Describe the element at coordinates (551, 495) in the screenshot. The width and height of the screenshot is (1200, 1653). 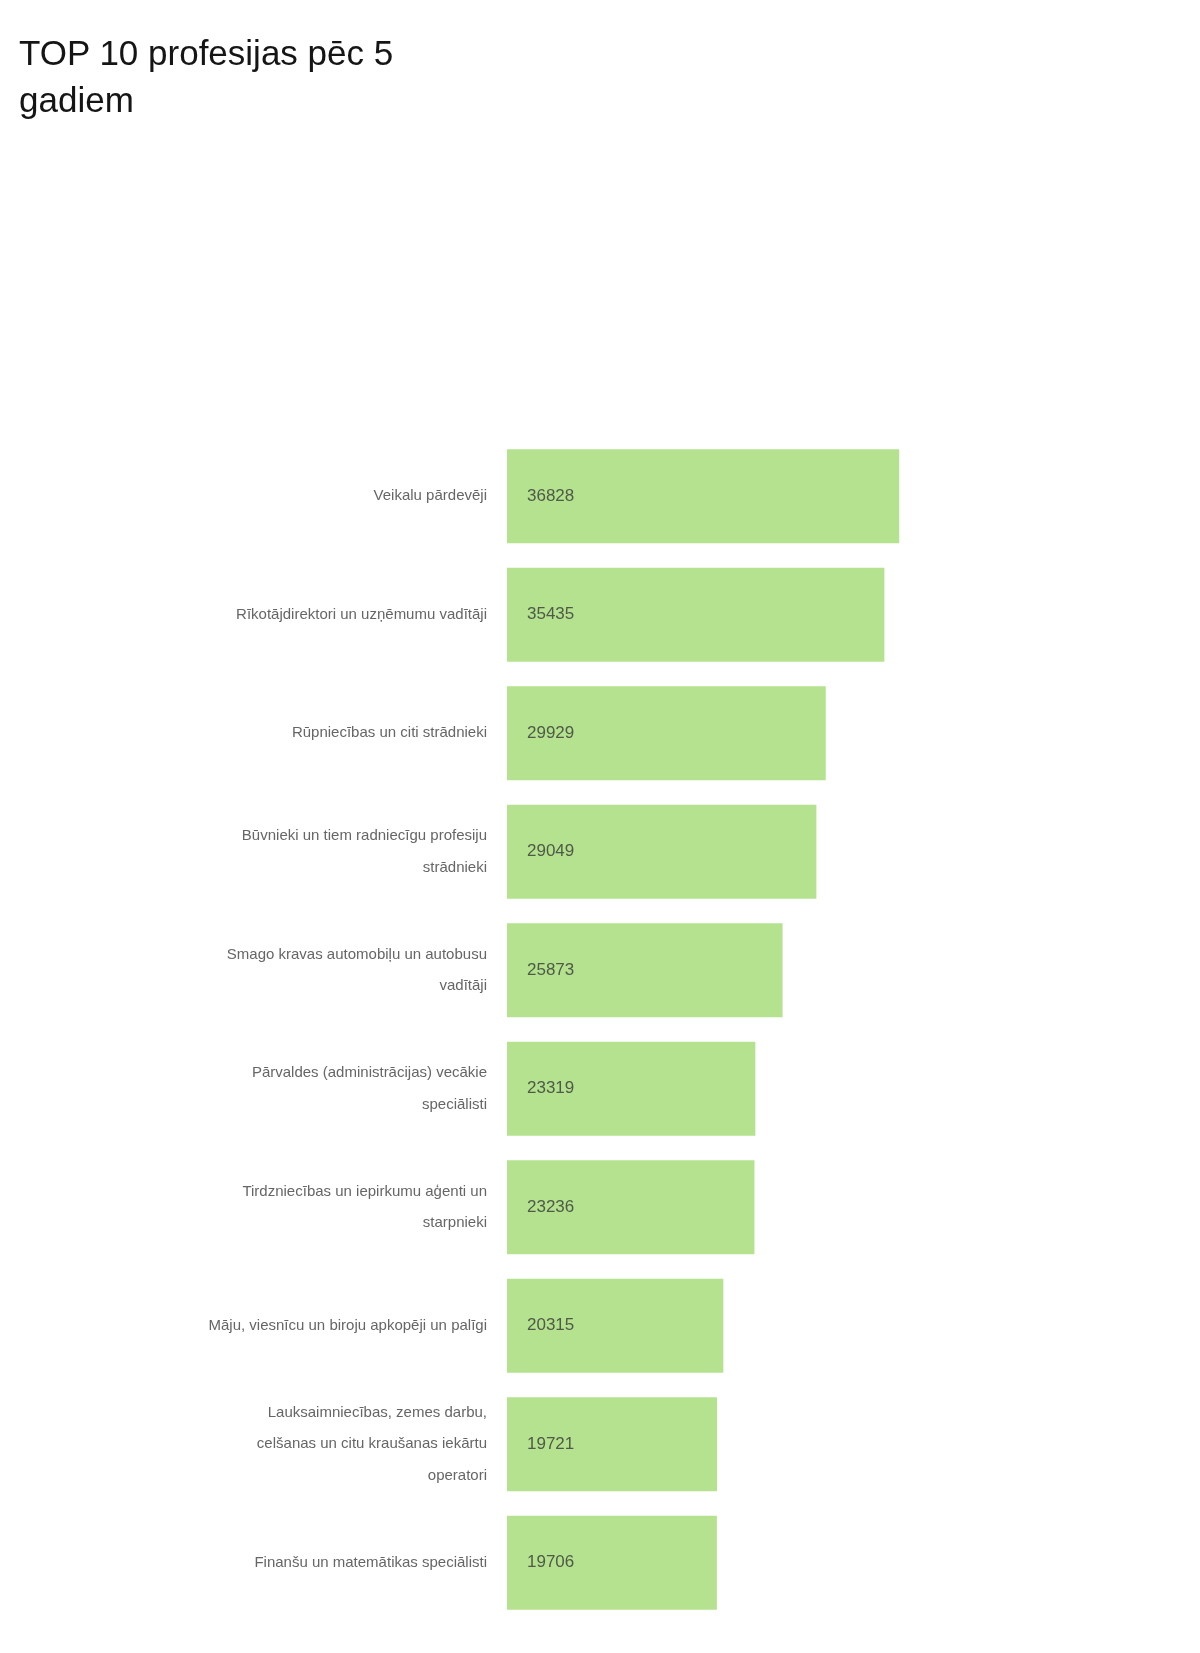
I see `data-label: 36828` at that location.